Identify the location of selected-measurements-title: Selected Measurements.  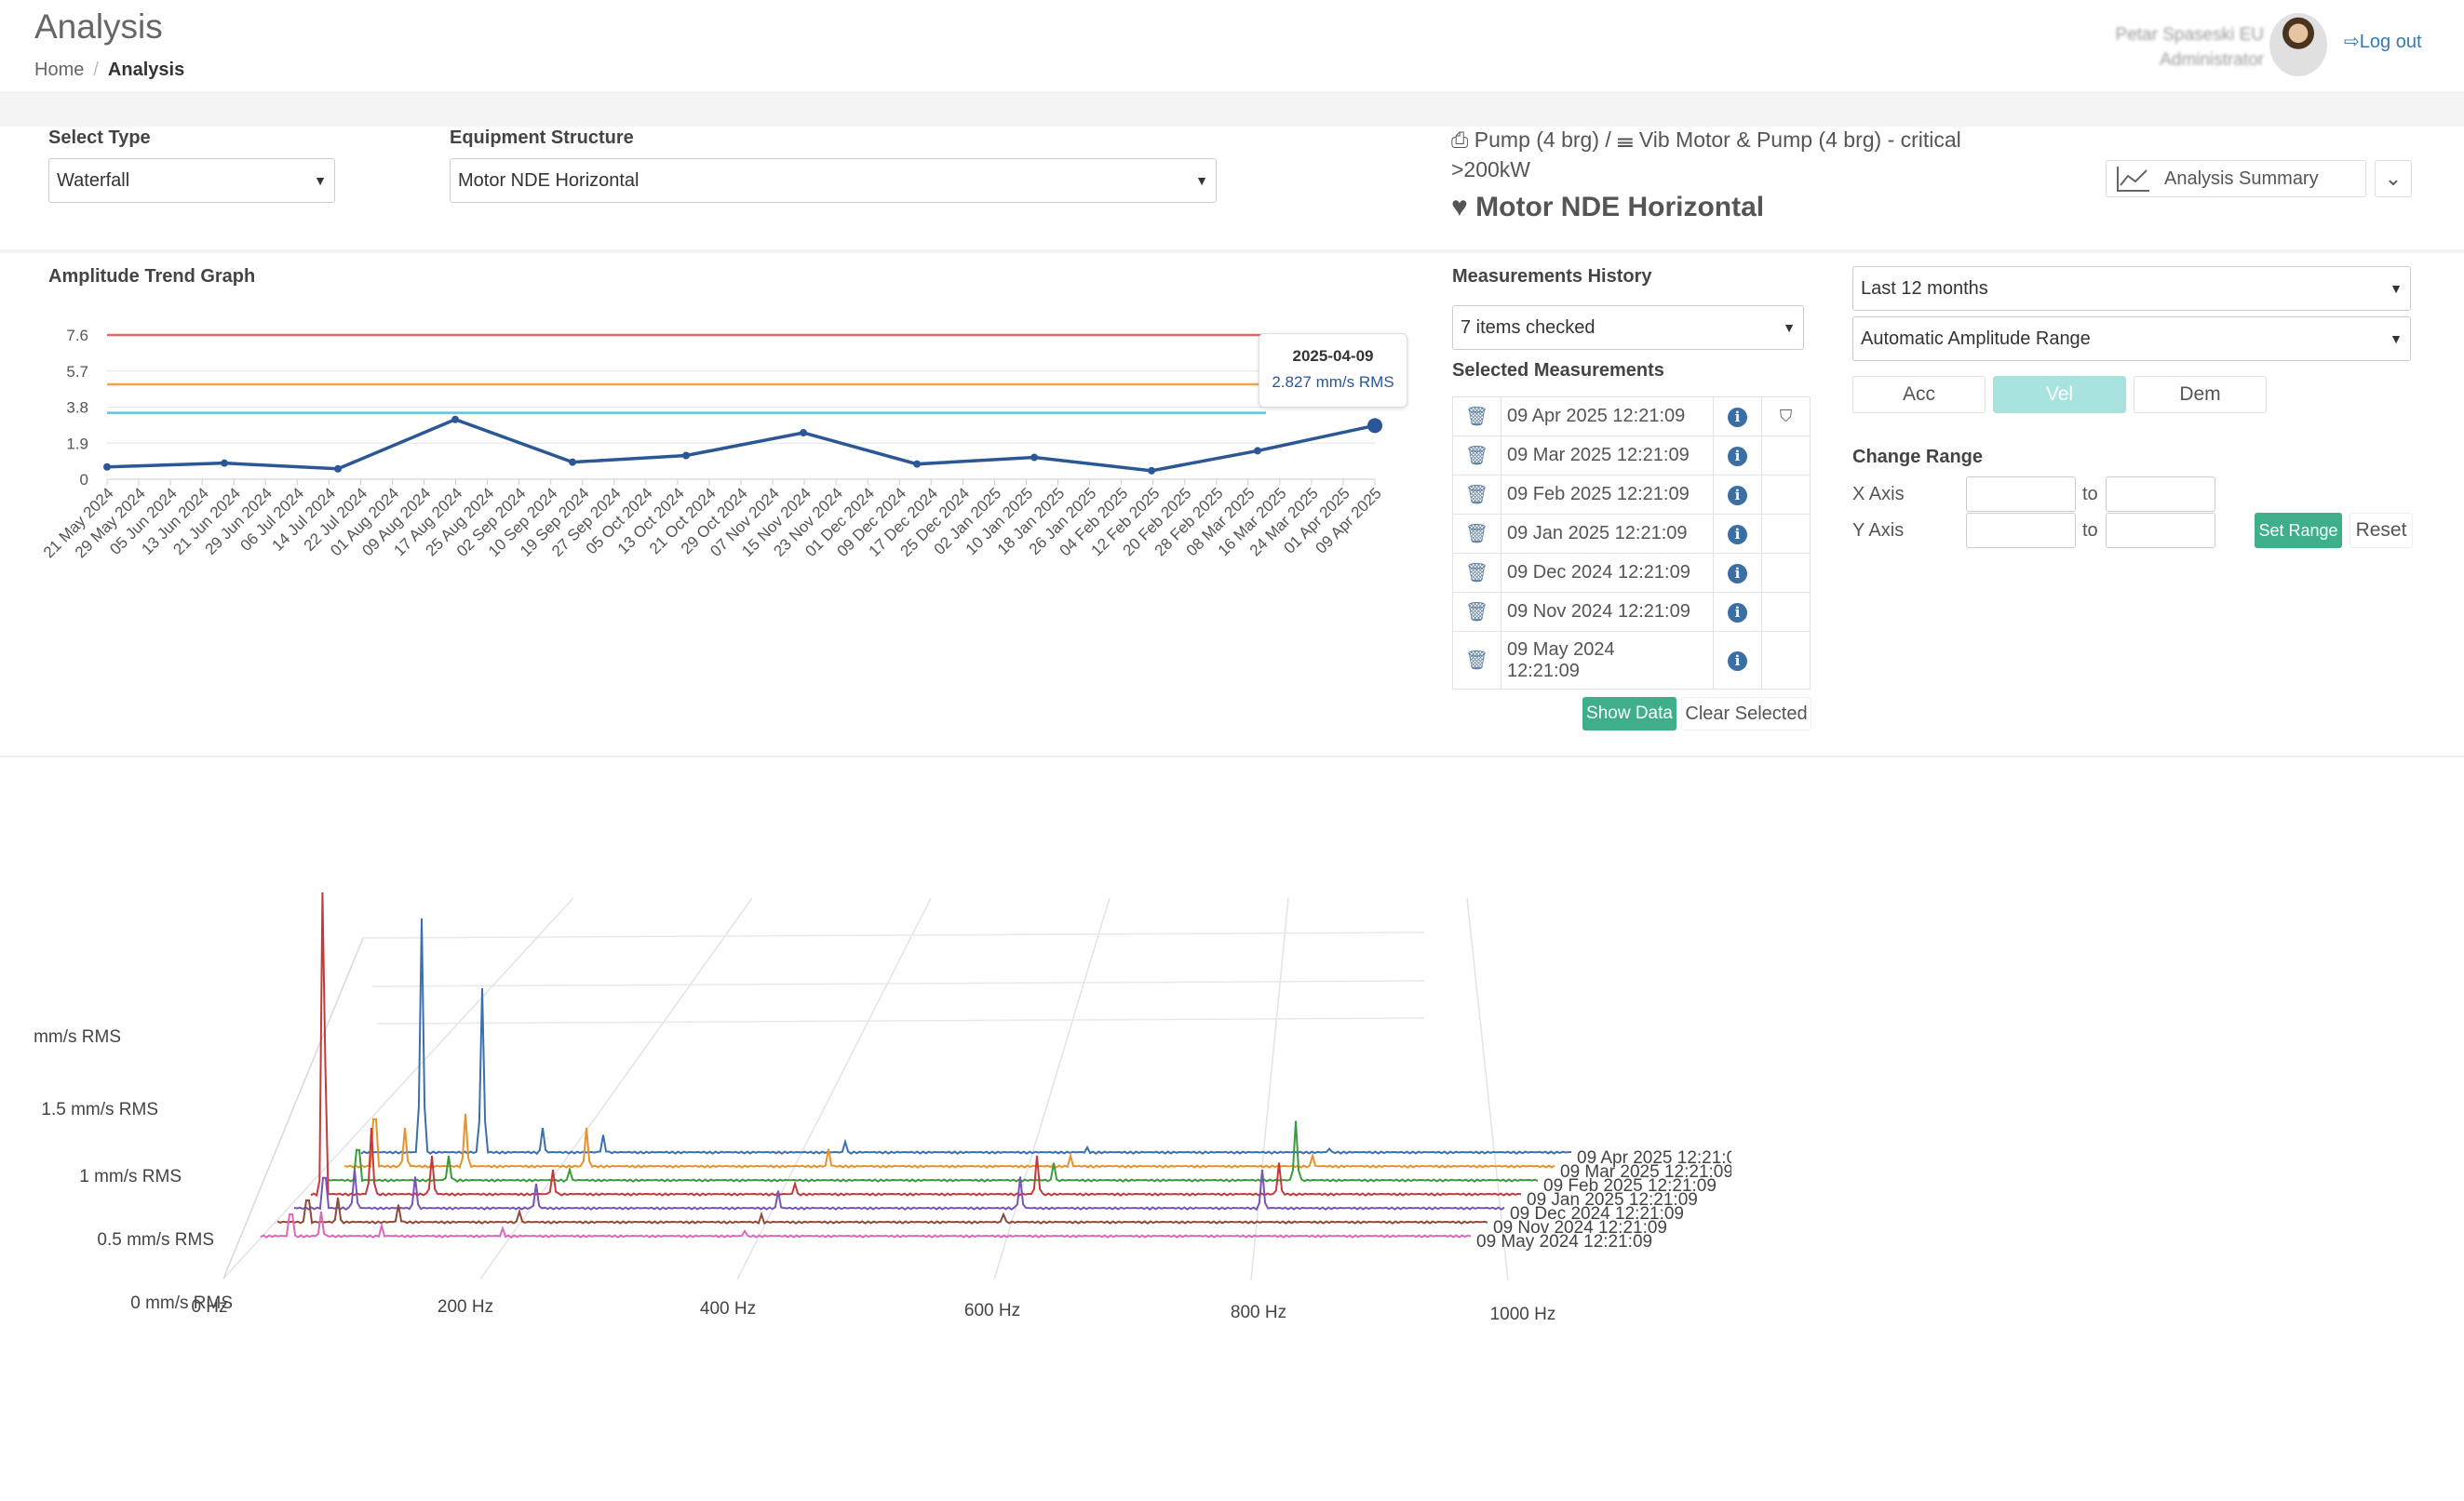
(1558, 370).